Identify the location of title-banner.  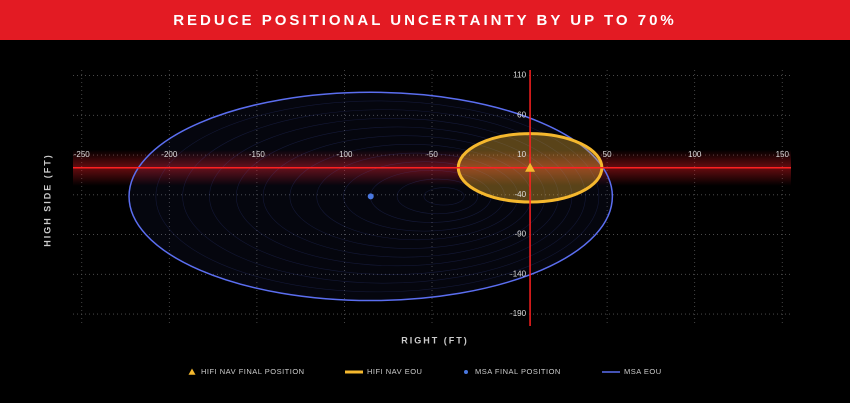
(425, 20).